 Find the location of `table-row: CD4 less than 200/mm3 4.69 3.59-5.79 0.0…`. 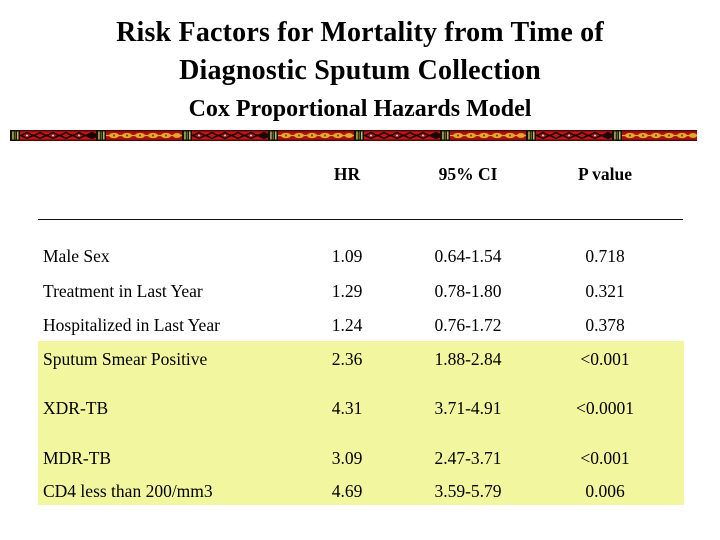

table-row: CD4 less than 200/mm3 4.69 3.59-5.79 0.0… is located at coordinates (360, 492).